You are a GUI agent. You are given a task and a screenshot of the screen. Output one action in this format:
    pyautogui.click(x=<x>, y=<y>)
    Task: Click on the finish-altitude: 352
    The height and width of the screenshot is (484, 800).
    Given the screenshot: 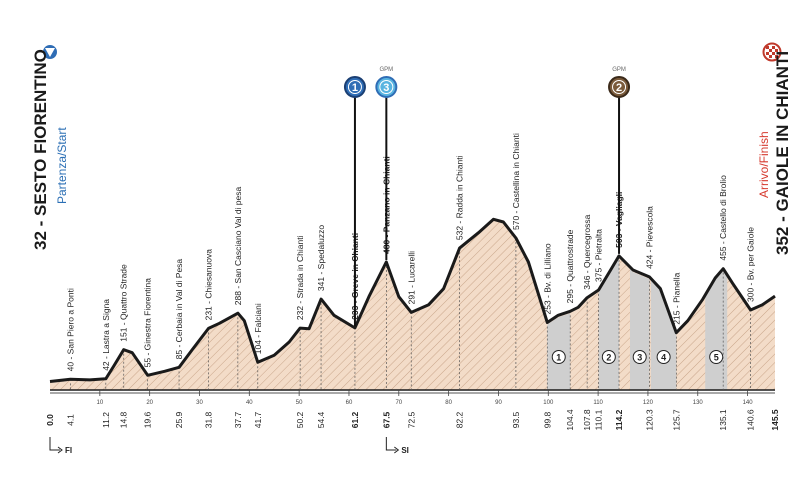 What is the action you would take?
    pyautogui.click(x=782, y=241)
    